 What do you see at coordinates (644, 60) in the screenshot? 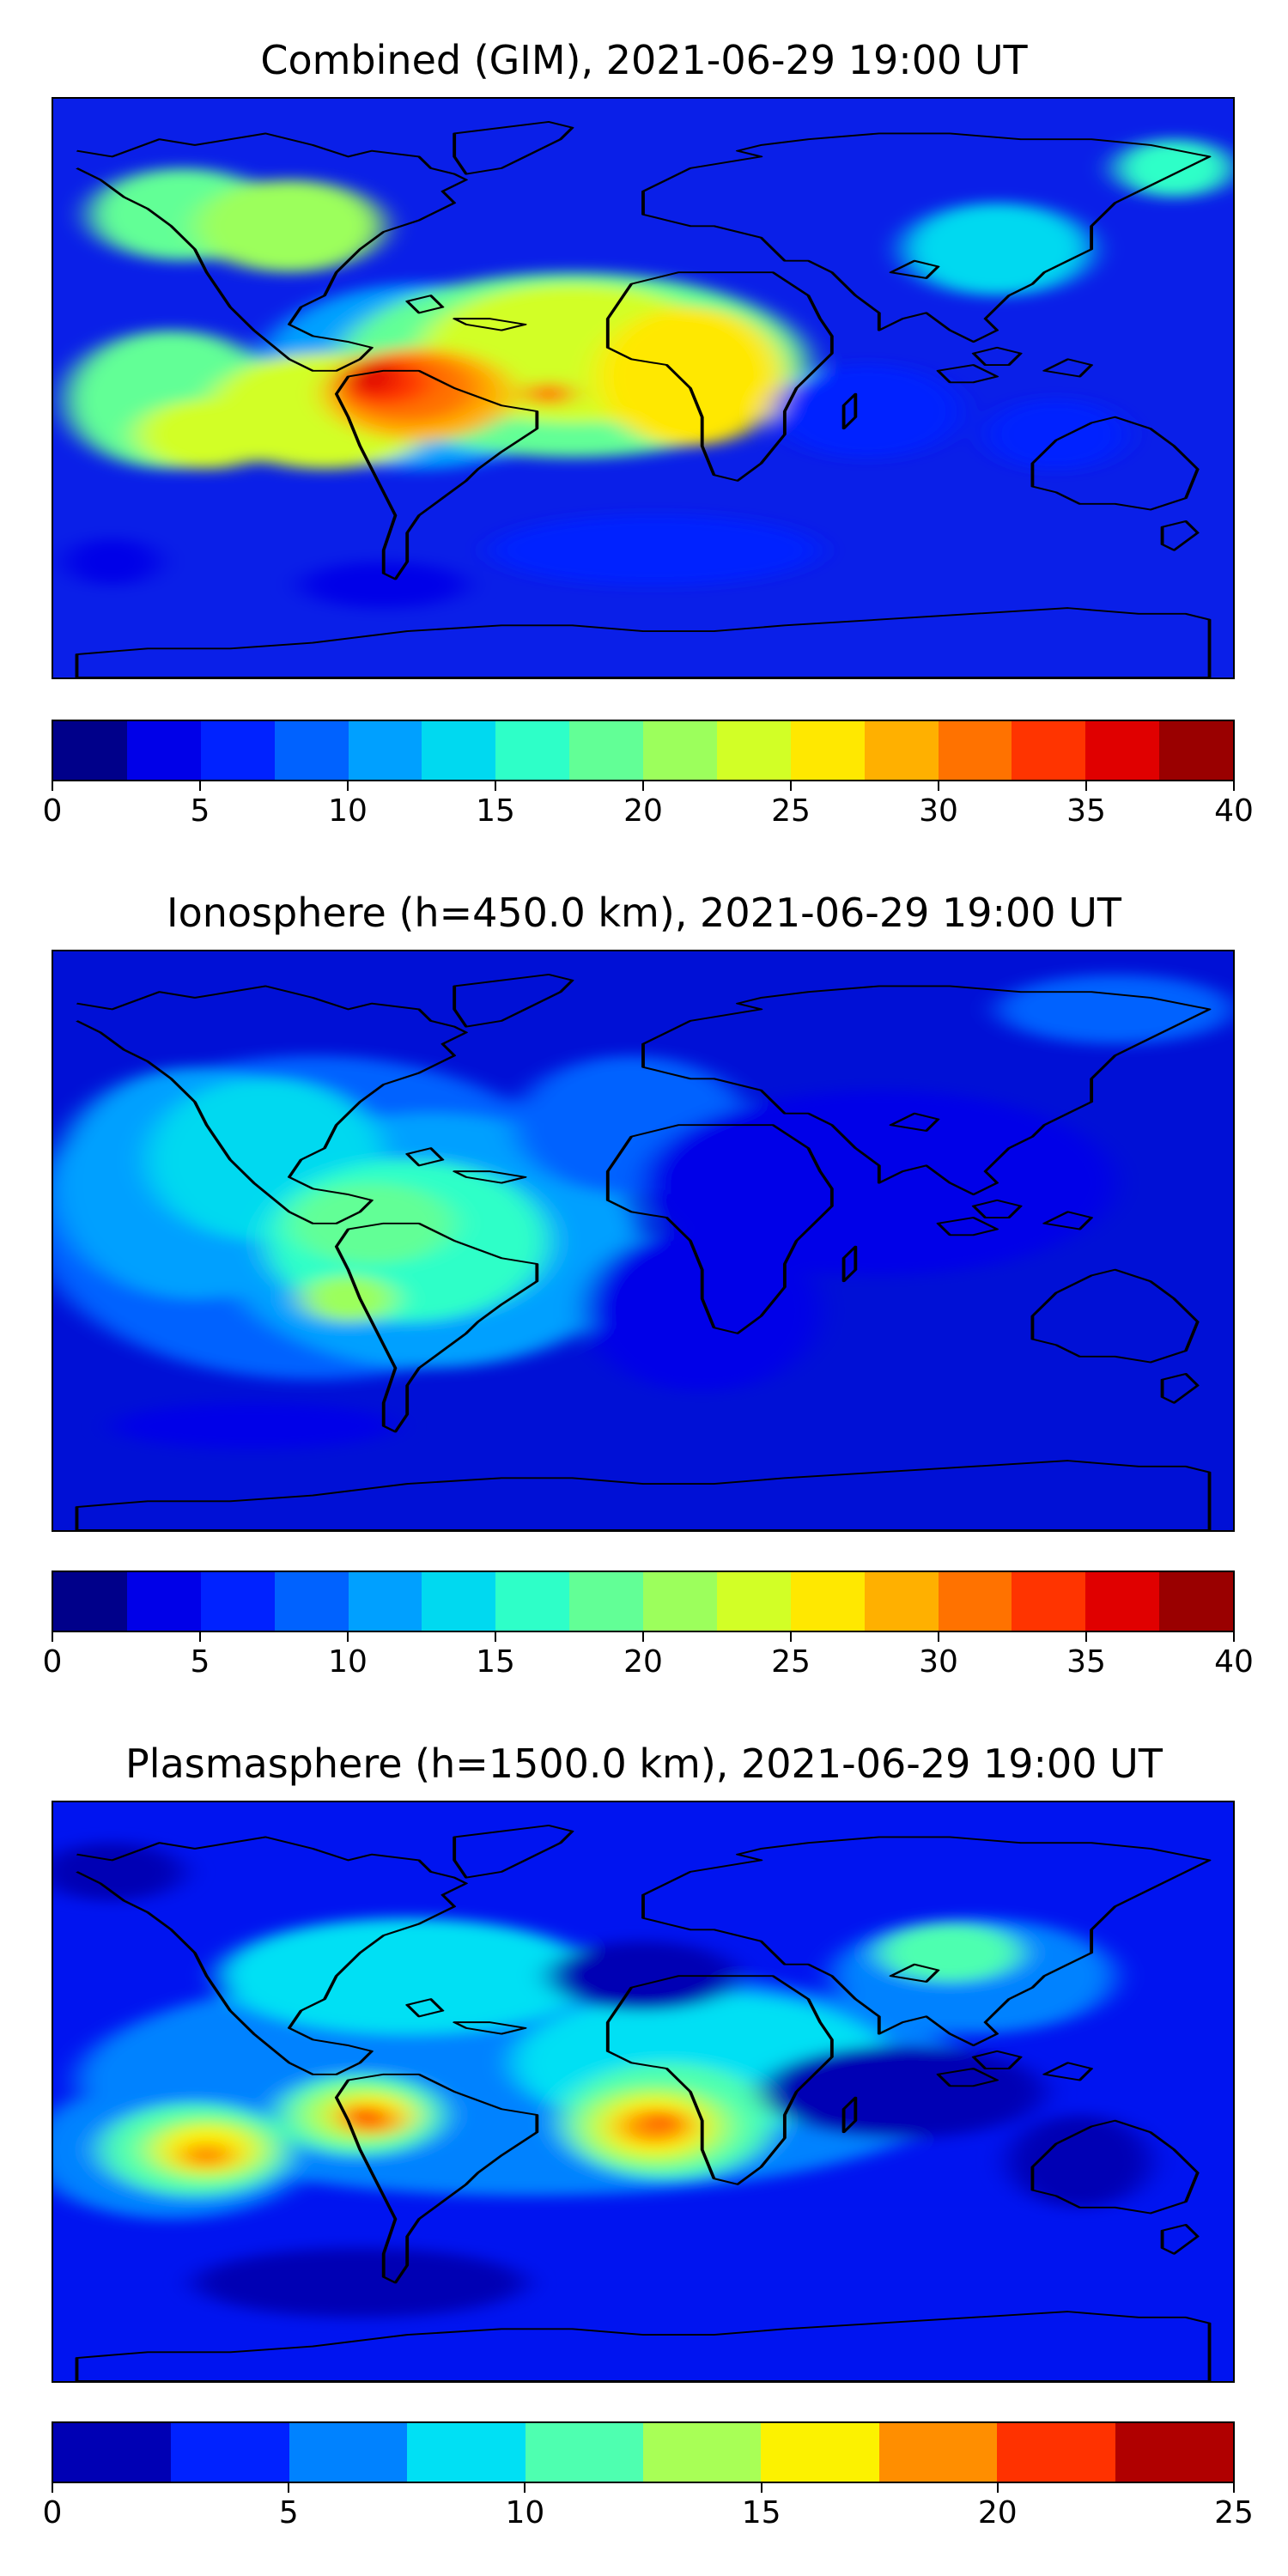
I see `panel-title-combined: Combined (GIM), 2021-06-29 19:00 UT` at bounding box center [644, 60].